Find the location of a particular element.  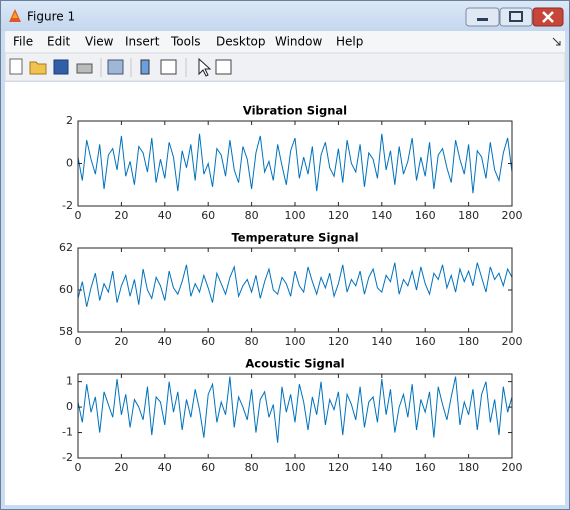

y-tick-label: 2 is located at coordinates (69, 120).